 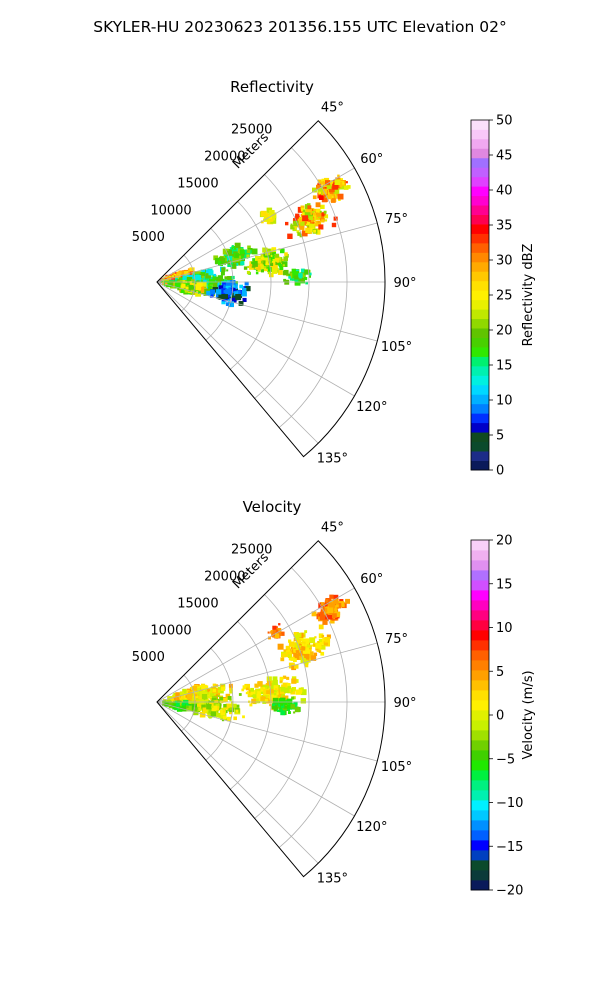 What do you see at coordinates (509, 847) in the screenshot?
I see `colorbar-tick-label: −15` at bounding box center [509, 847].